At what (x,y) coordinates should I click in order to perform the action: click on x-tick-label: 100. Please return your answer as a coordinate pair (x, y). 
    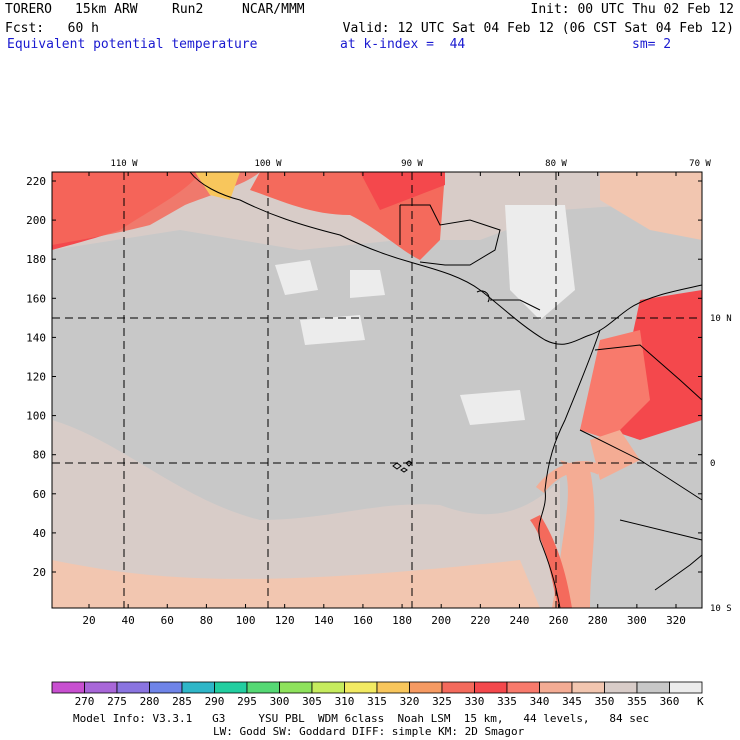
    Looking at the image, I should click on (246, 620).